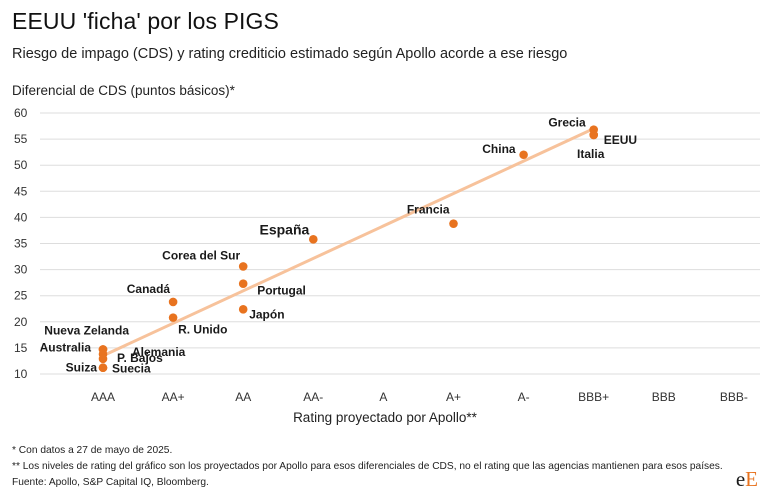 Image resolution: width=770 pixels, height=500 pixels. Describe the element at coordinates (385, 417) in the screenshot. I see `x-axis-label: Rating proyectado por Apollo**` at that location.